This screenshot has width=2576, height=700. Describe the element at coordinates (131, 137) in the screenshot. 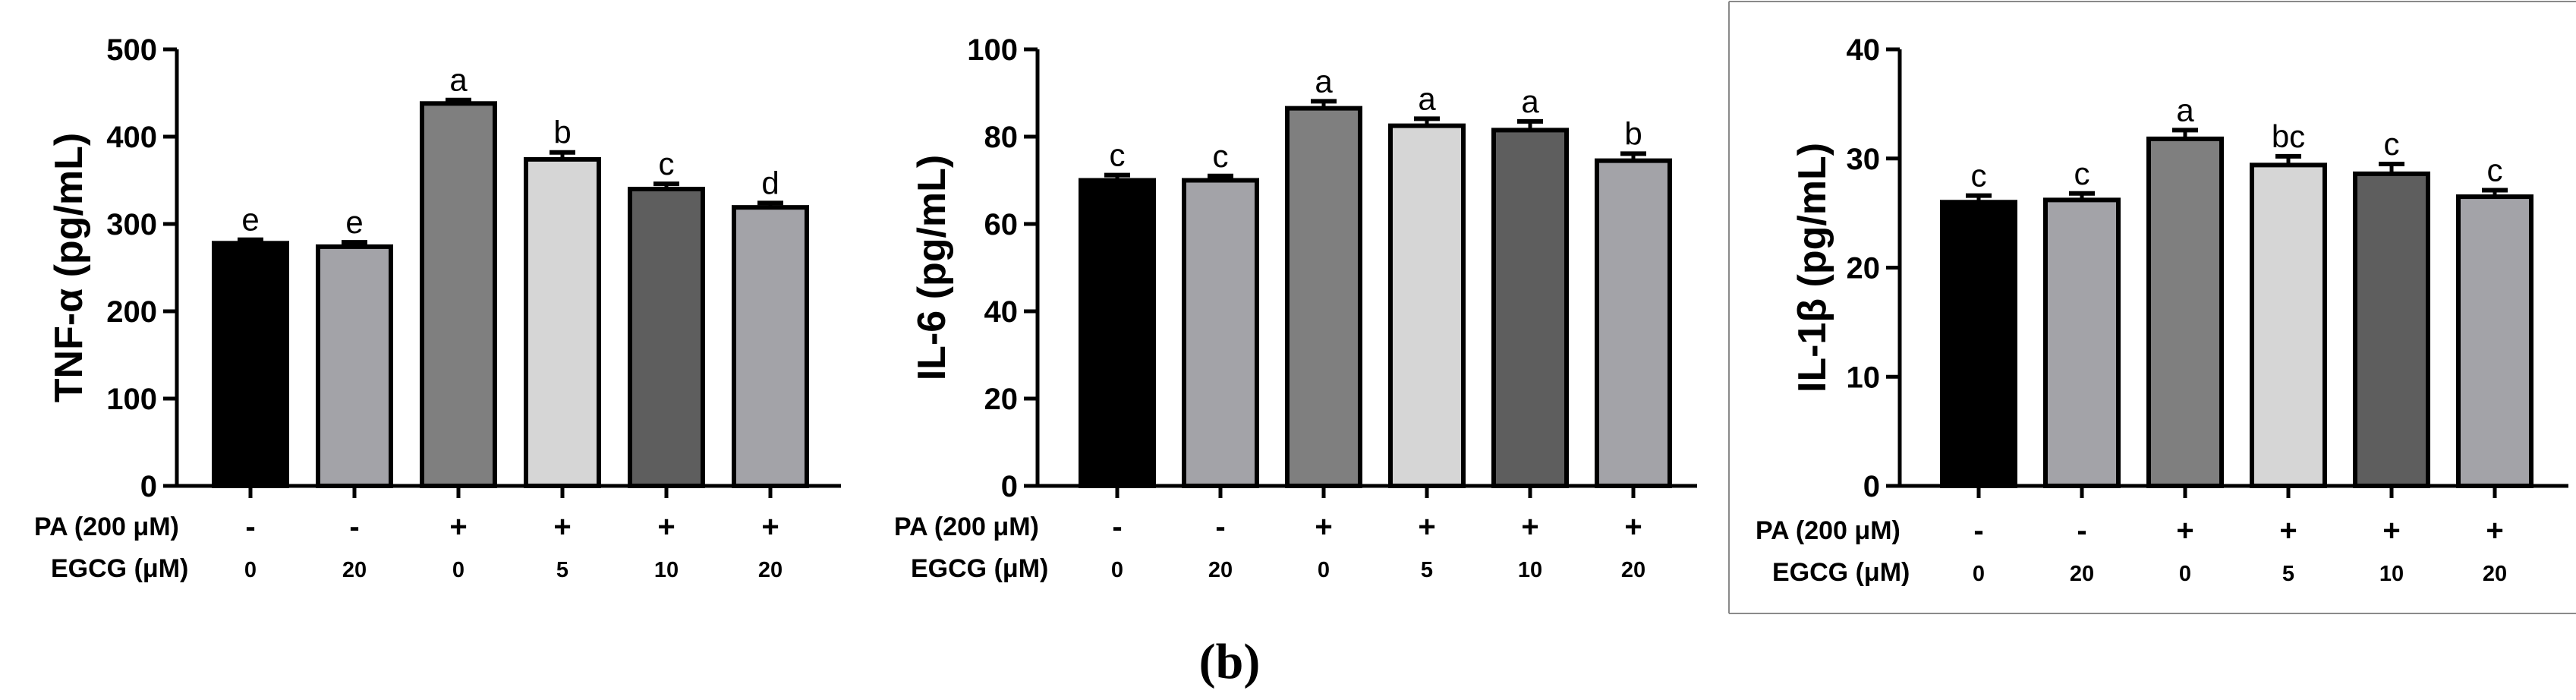

I see `y-tick-label: 400` at that location.